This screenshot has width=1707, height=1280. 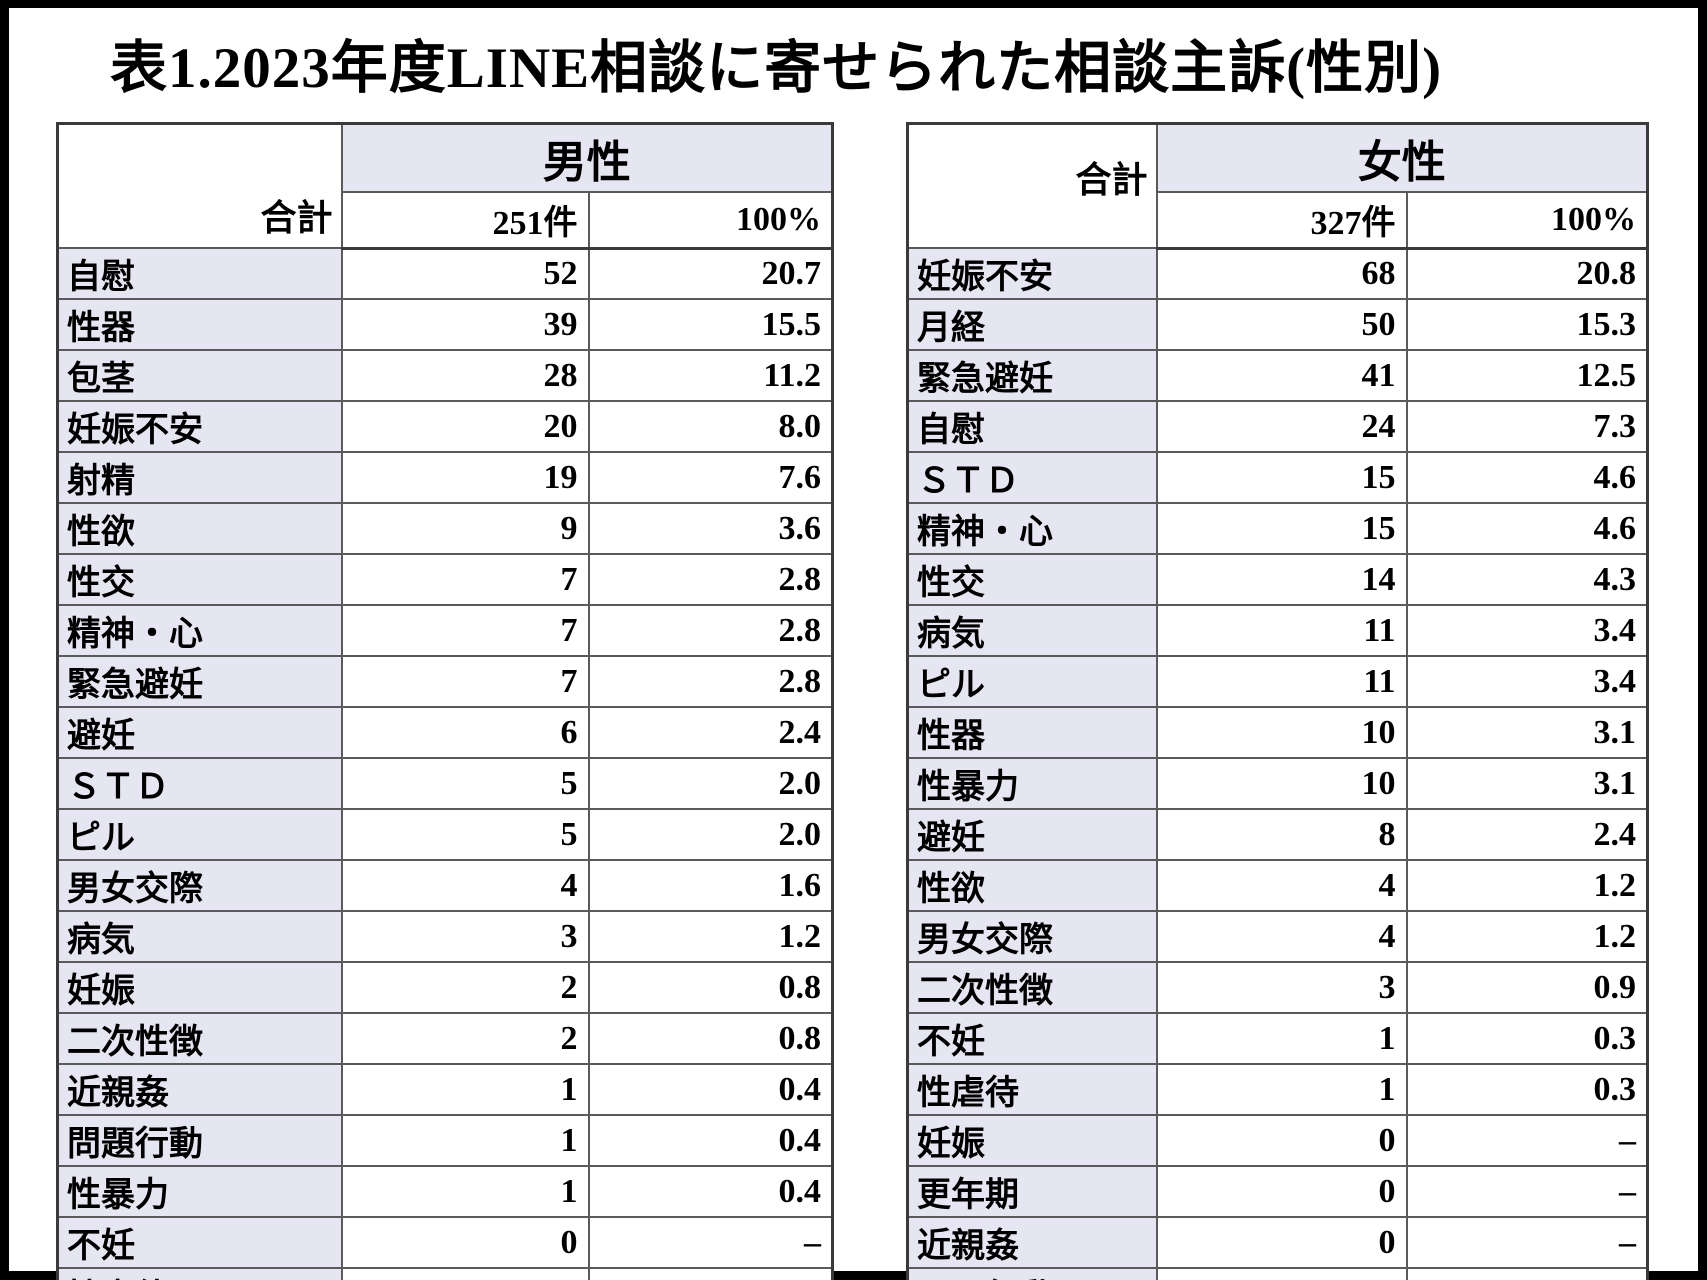 I want to click on figure-title: 表1.2023年度LINE相談に寄せられた相談主訴(性別), so click(x=776, y=68).